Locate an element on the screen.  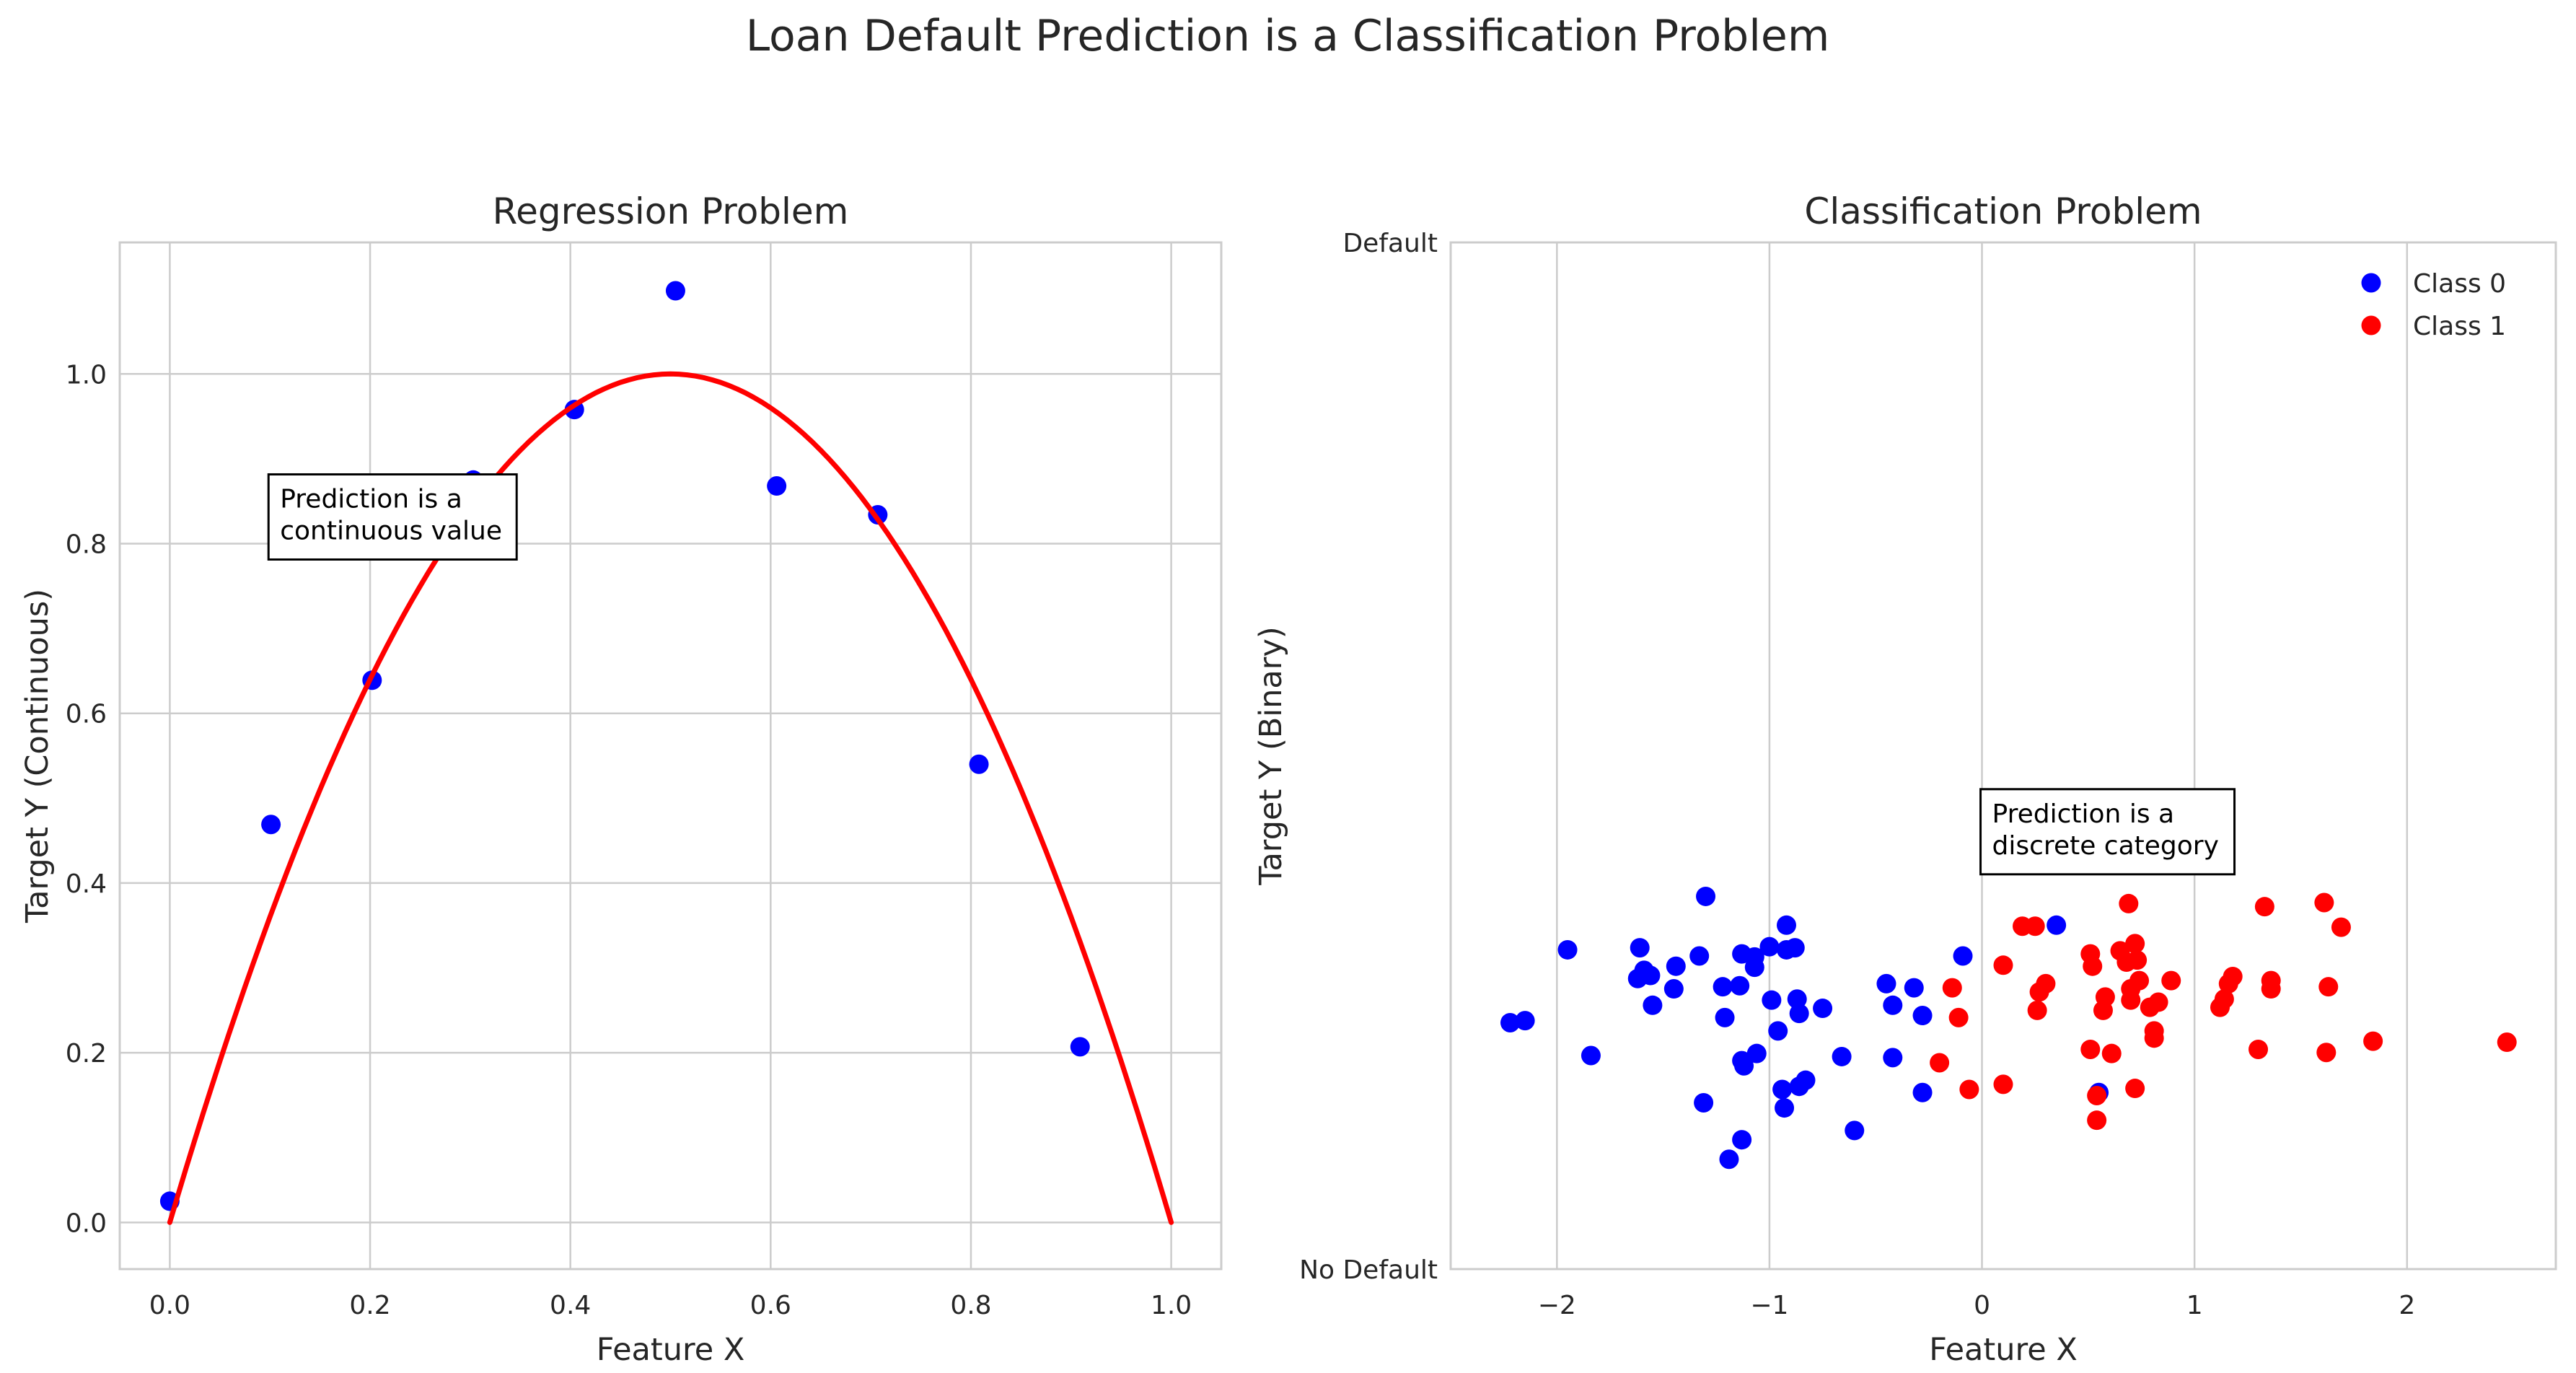
y-tick-label: 0.8 is located at coordinates (86, 544).